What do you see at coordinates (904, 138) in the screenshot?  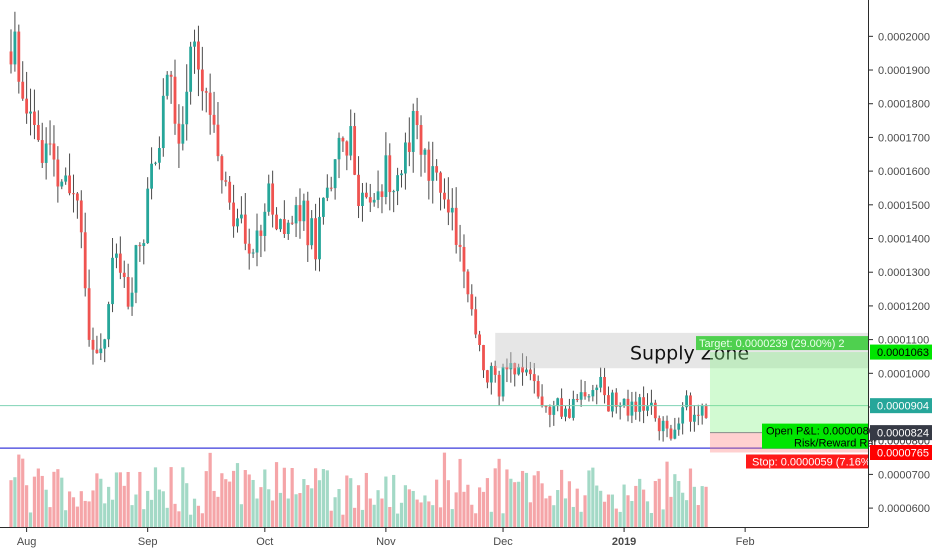 I see `price-tick-label: 0.0001700` at bounding box center [904, 138].